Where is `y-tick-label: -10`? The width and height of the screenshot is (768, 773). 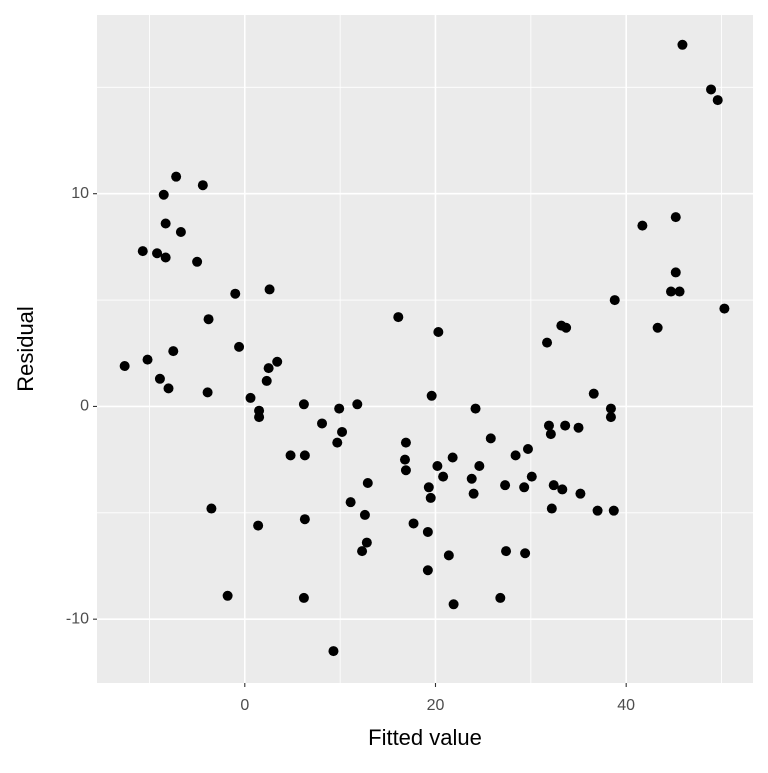
y-tick-label: -10 is located at coordinates (77, 618).